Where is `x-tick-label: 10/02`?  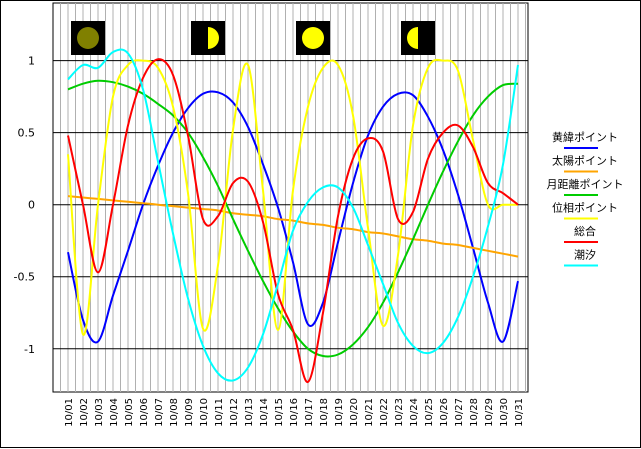 x-tick-label: 10/02 is located at coordinates (84, 412).